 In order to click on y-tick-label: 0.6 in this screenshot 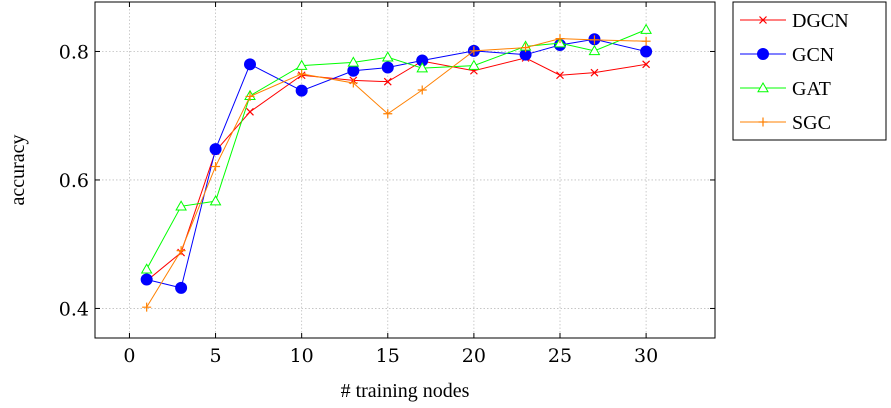, I will do `click(74, 181)`.